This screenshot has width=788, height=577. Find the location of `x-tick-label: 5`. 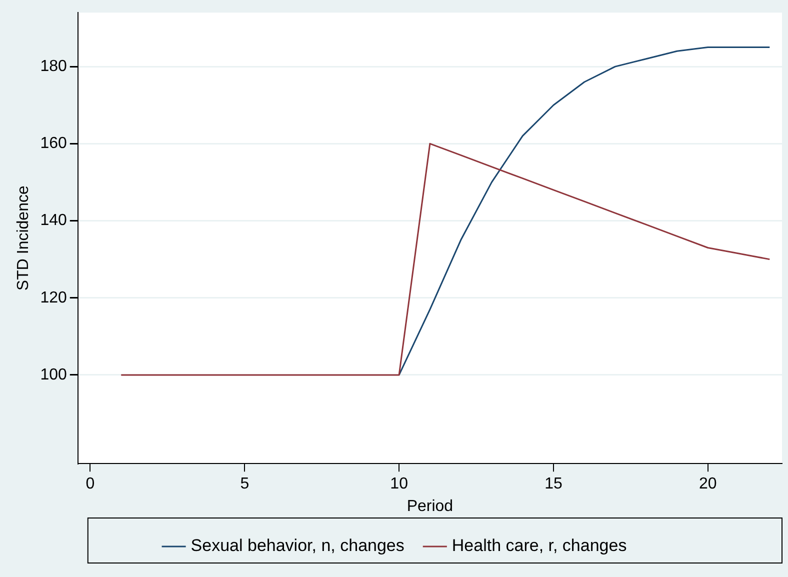

x-tick-label: 5 is located at coordinates (245, 484).